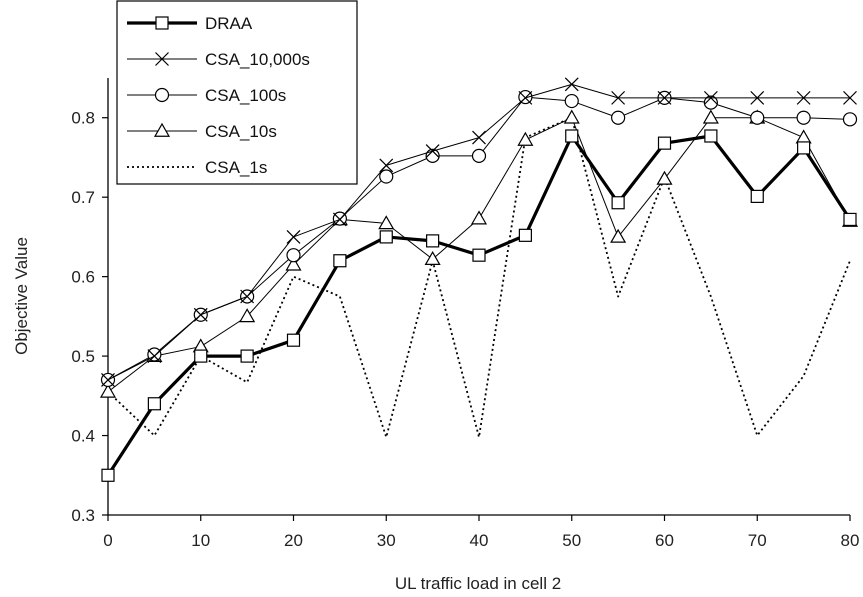  I want to click on x-tick-label: 60, so click(664, 540).